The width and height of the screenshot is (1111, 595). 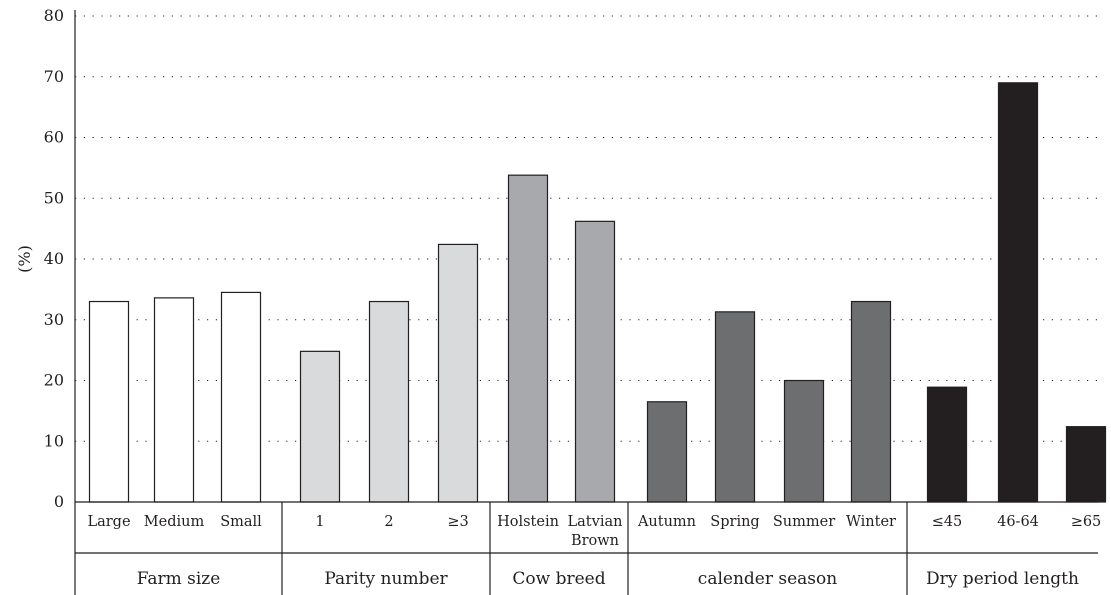 What do you see at coordinates (528, 522) in the screenshot?
I see `x-tick-label: Holstein` at bounding box center [528, 522].